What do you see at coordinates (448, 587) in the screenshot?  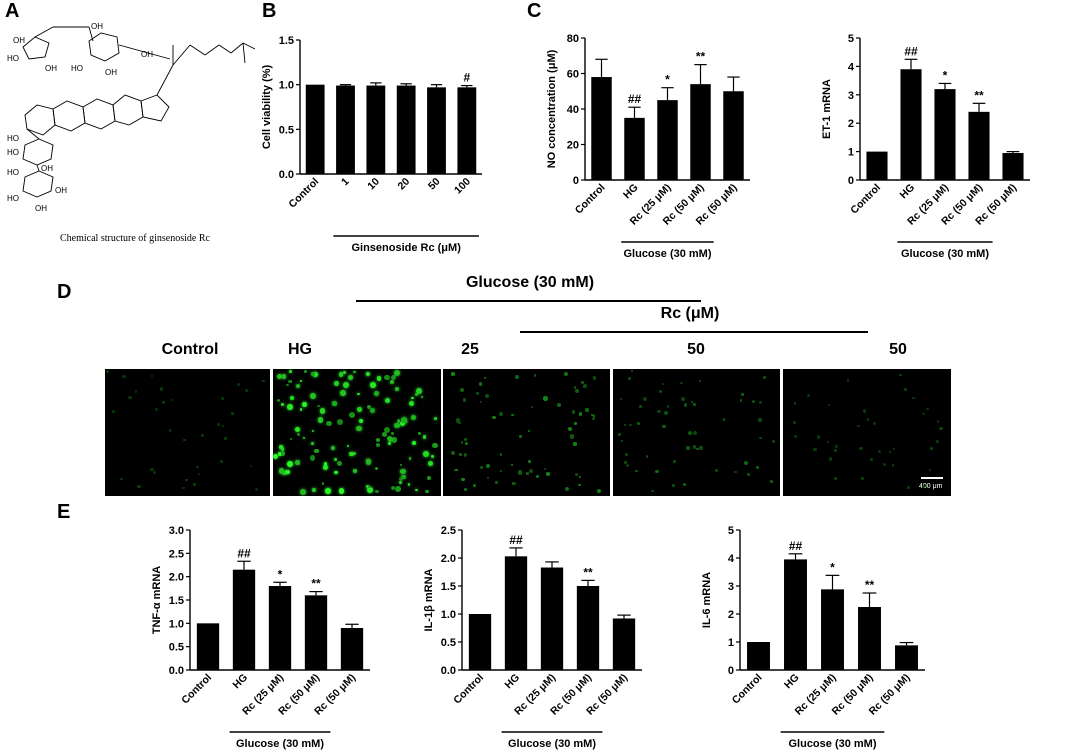 I see `y-tick-label: 1.5` at bounding box center [448, 587].